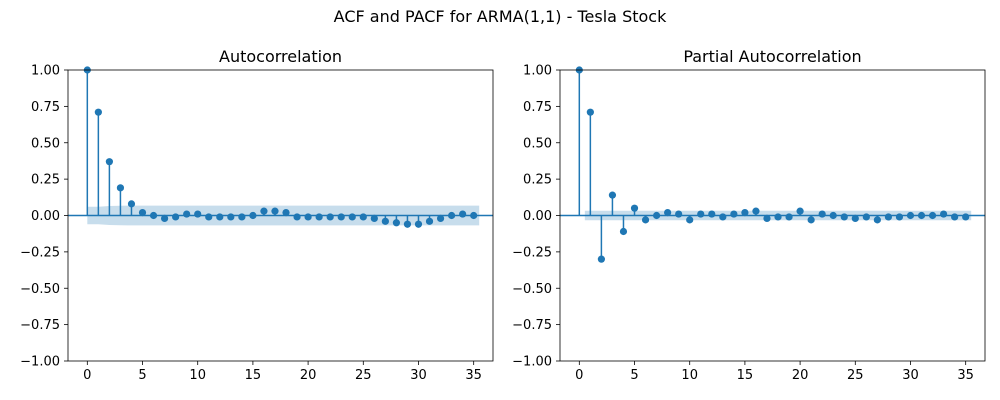 This screenshot has height=400, width=1000. I want to click on panel-title: Partial Autocorrelation, so click(772, 56).